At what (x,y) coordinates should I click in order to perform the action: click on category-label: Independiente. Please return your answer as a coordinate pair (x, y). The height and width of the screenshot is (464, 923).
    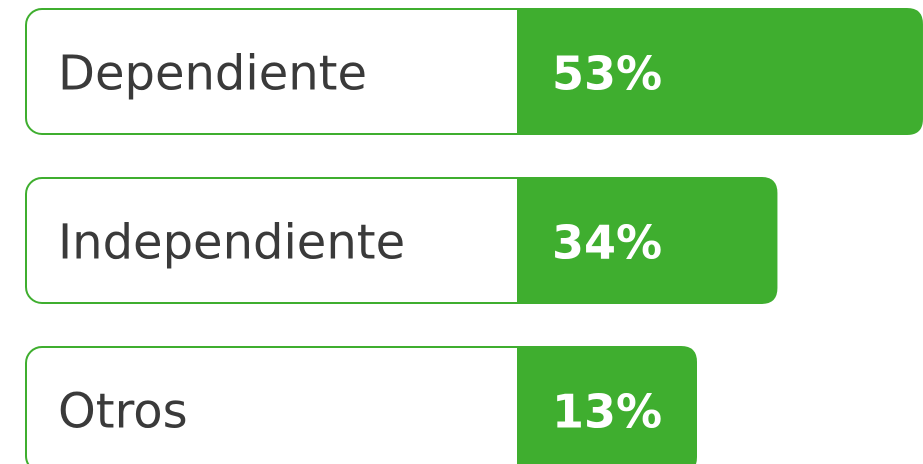
    Looking at the image, I should click on (231, 243).